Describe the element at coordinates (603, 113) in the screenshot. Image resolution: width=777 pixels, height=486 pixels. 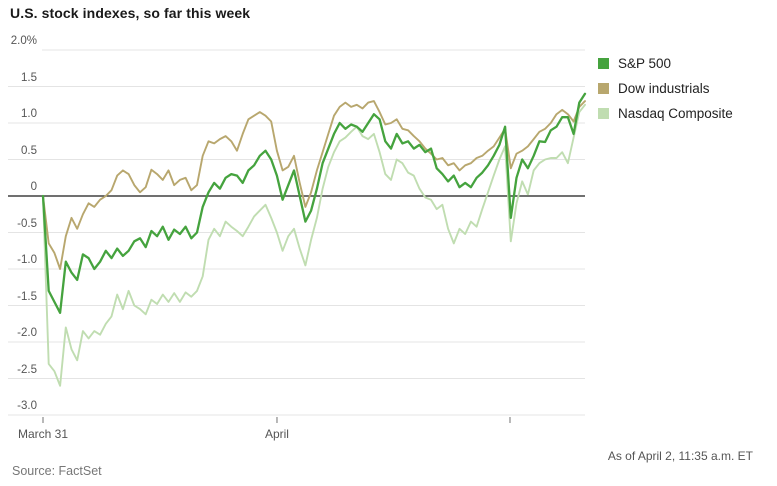
I see `nasdaq-swatch-icon` at that location.